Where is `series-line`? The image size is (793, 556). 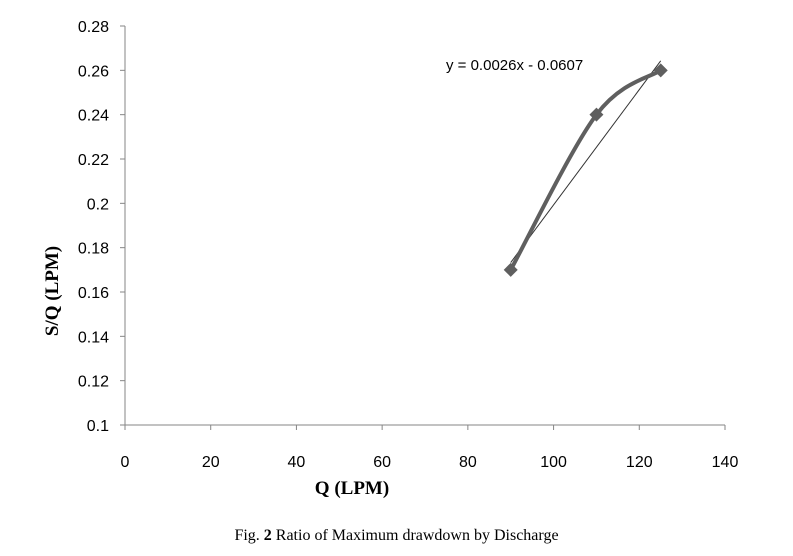
series-line is located at coordinates (585, 170).